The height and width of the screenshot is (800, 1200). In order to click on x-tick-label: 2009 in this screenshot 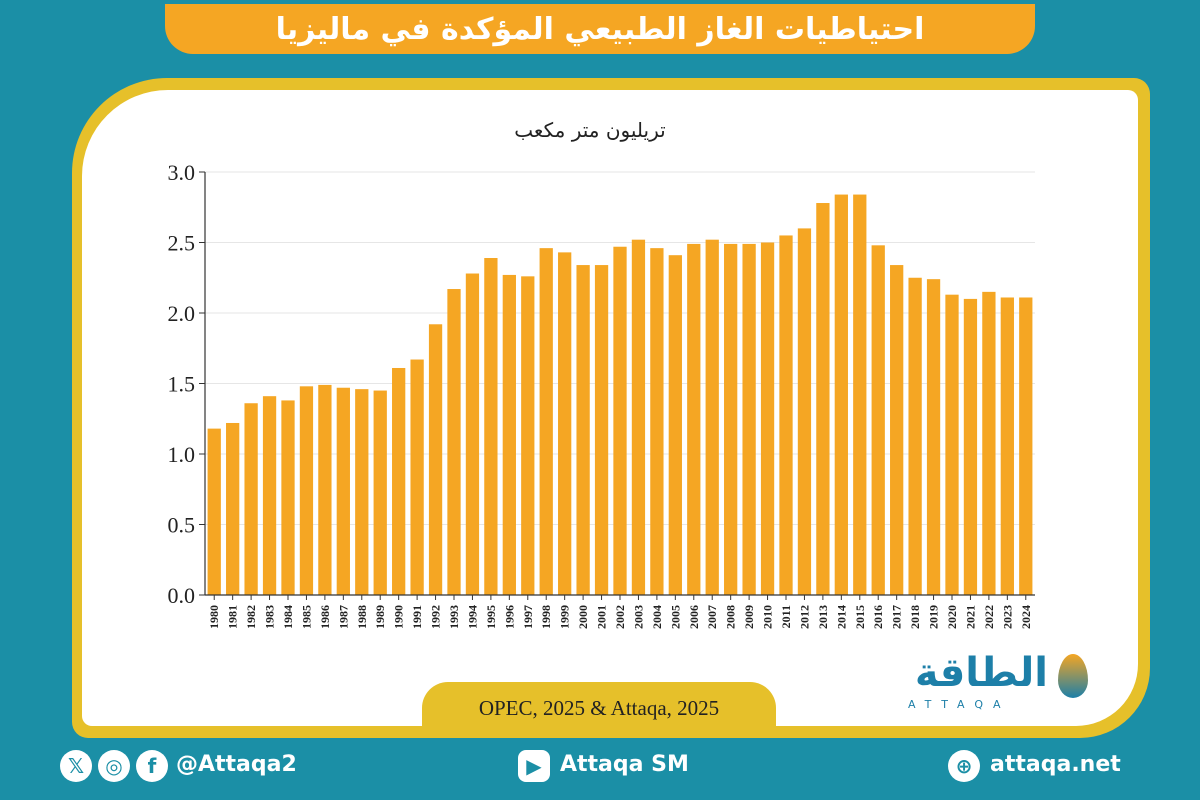, I will do `click(749, 617)`.